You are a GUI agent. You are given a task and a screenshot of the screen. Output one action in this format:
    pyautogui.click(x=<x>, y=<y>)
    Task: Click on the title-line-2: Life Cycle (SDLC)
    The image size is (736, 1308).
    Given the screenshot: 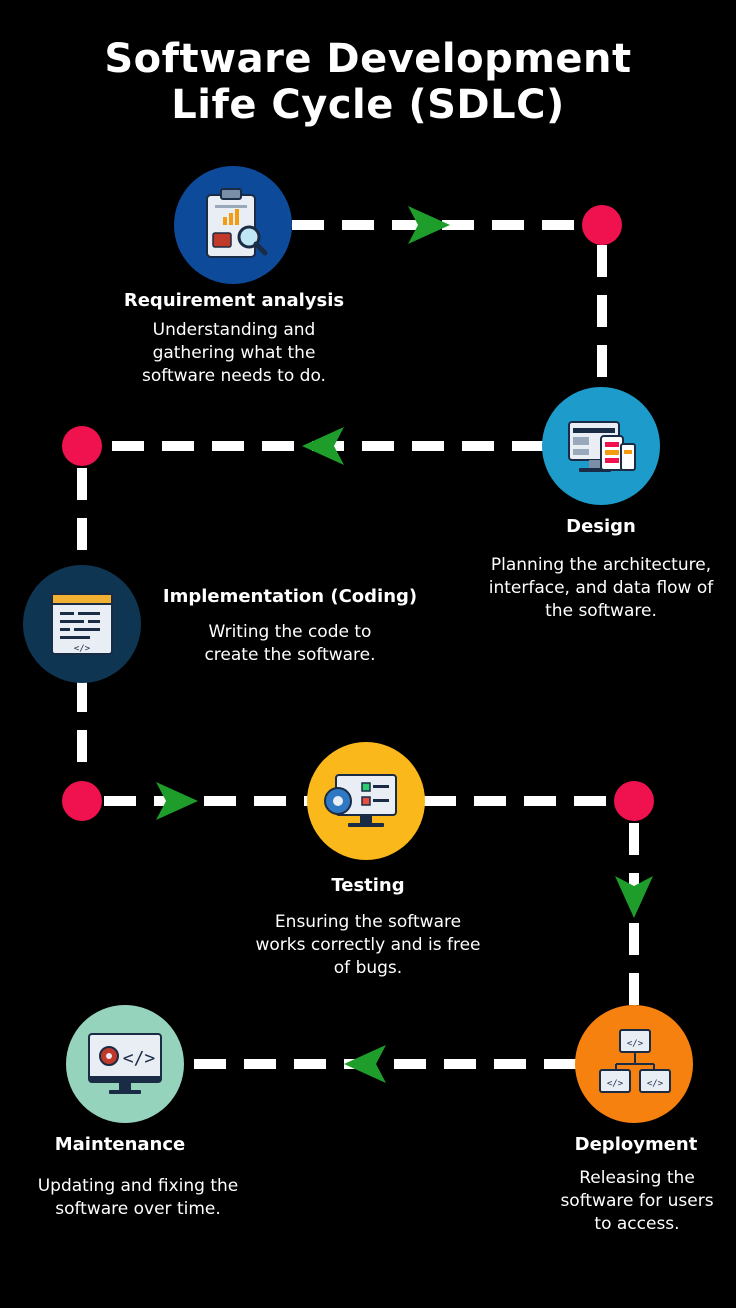 What is the action you would take?
    pyautogui.click(x=368, y=105)
    